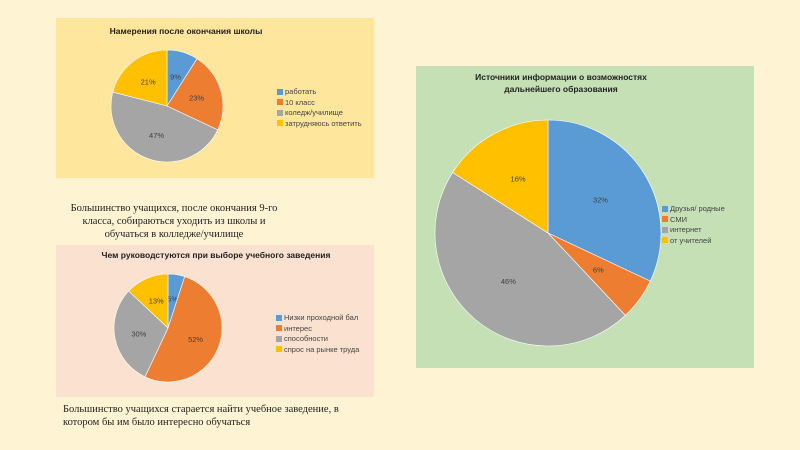 This screenshot has width=800, height=450. What do you see at coordinates (175, 76) in the screenshot?
I see `data-label: 9%` at bounding box center [175, 76].